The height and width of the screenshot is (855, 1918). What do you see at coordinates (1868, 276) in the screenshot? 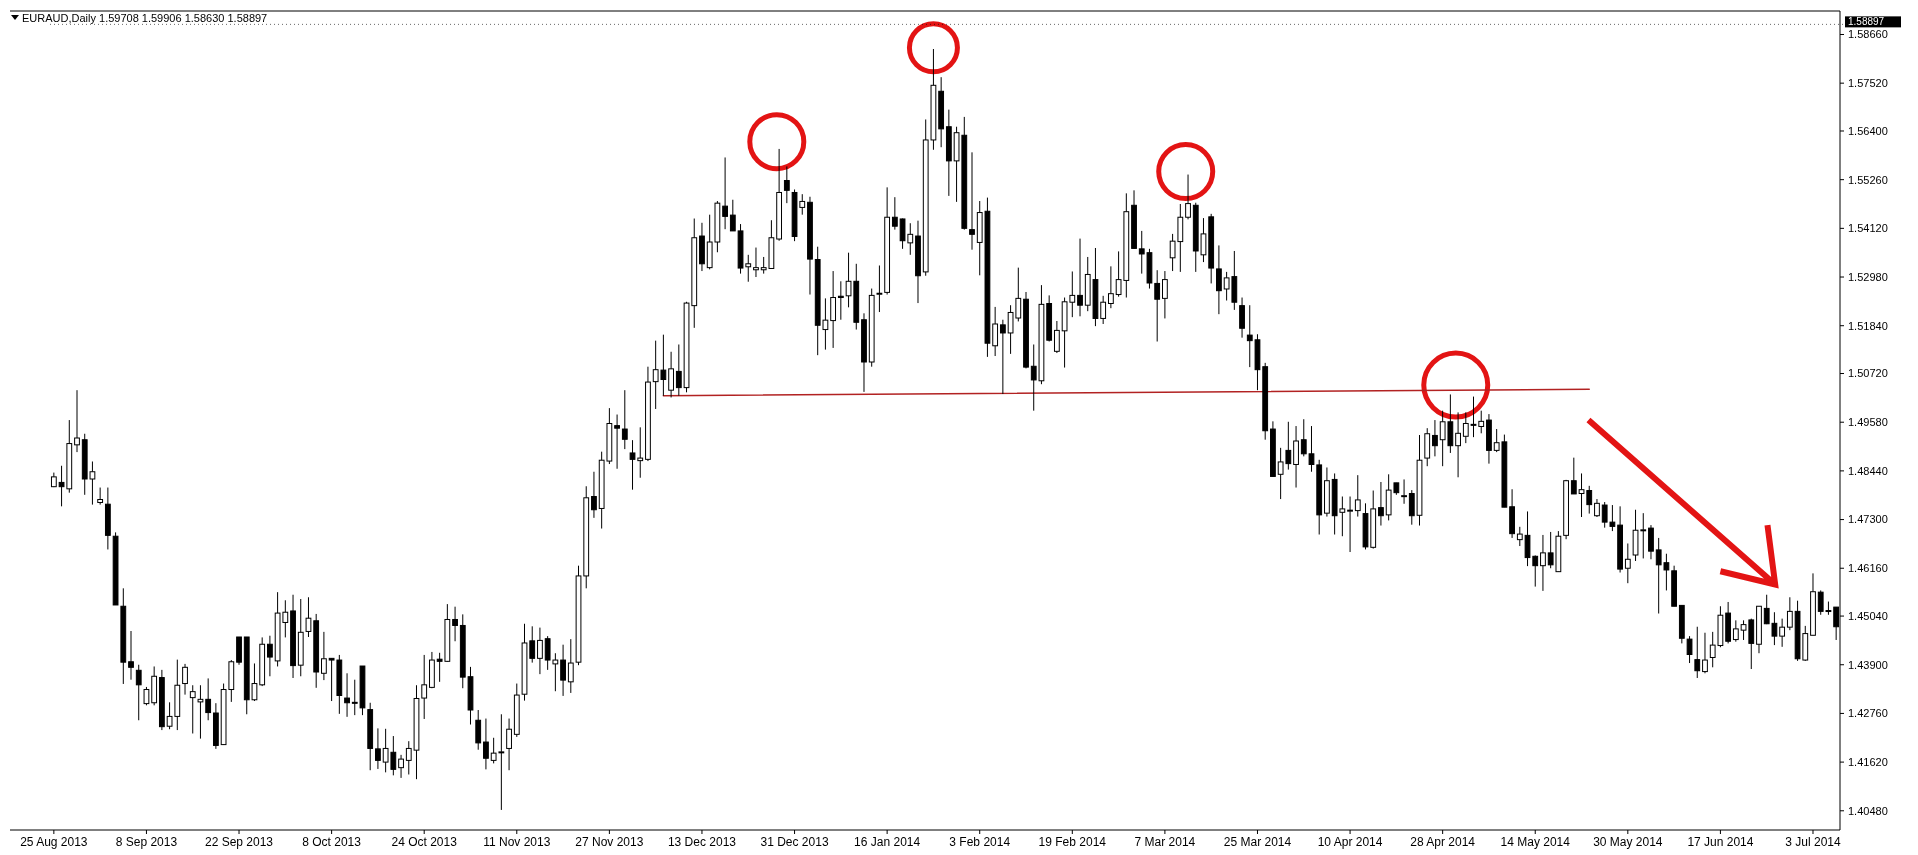
I see `y-tick-label: 1.52980` at bounding box center [1868, 276].